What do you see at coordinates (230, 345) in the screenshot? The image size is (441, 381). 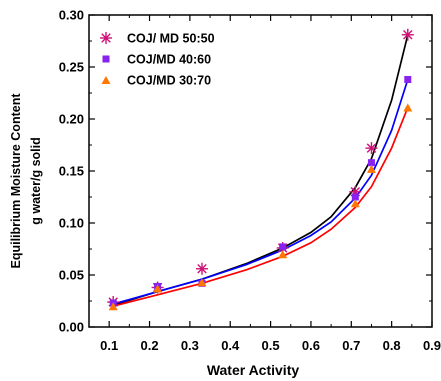 I see `x-tick-label: 0.4` at bounding box center [230, 345].